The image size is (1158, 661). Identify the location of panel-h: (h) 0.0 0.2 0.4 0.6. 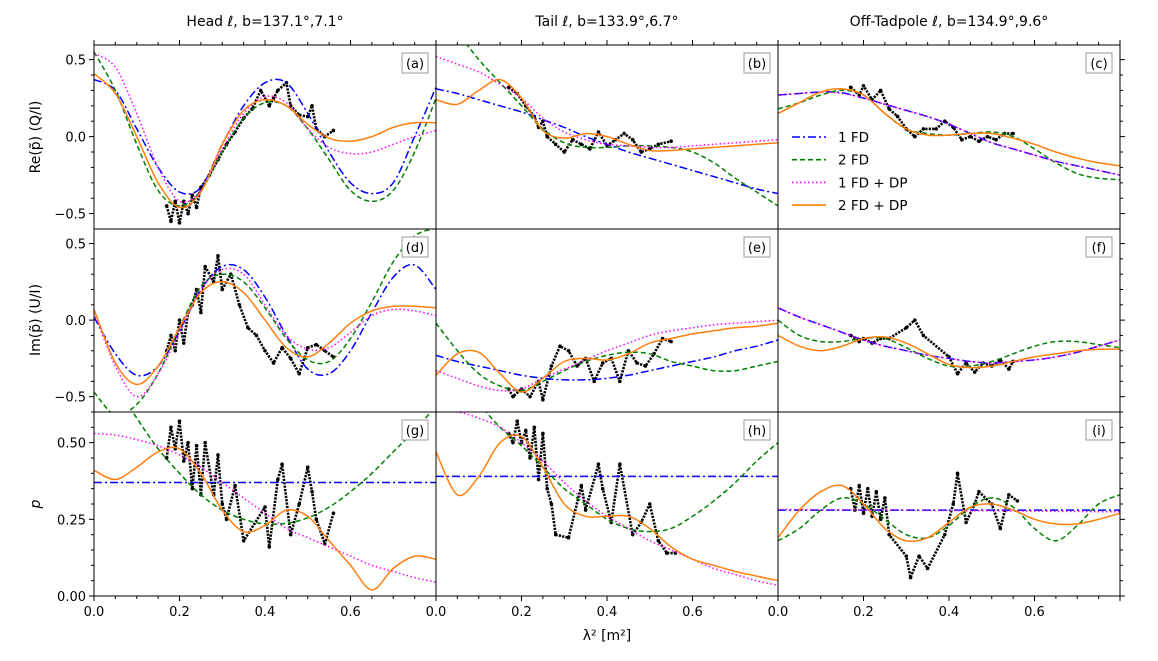
(602, 515).